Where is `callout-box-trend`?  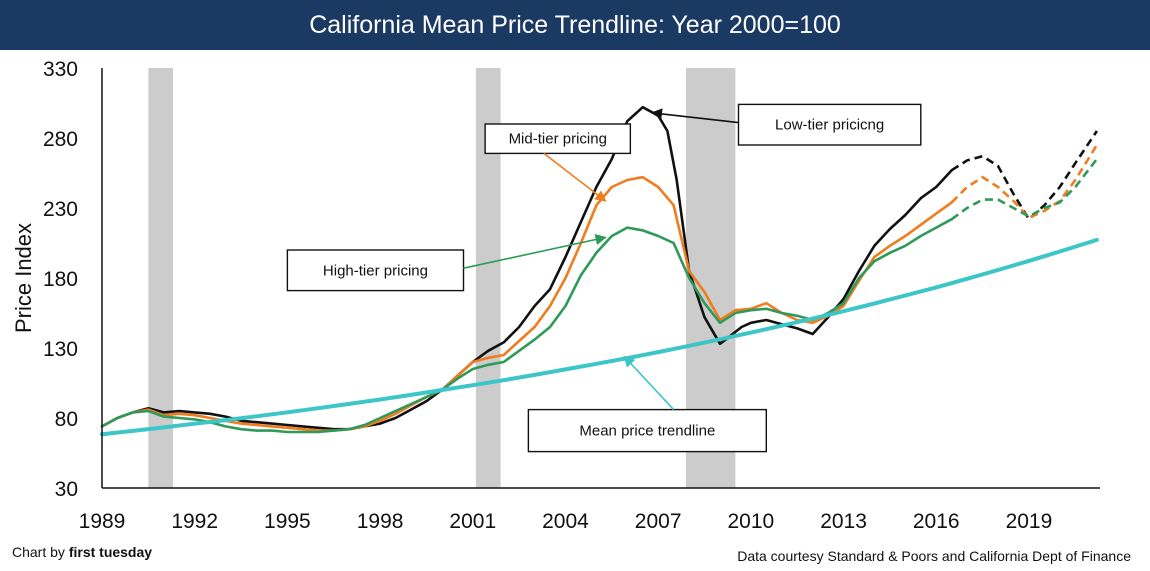 callout-box-trend is located at coordinates (647, 430).